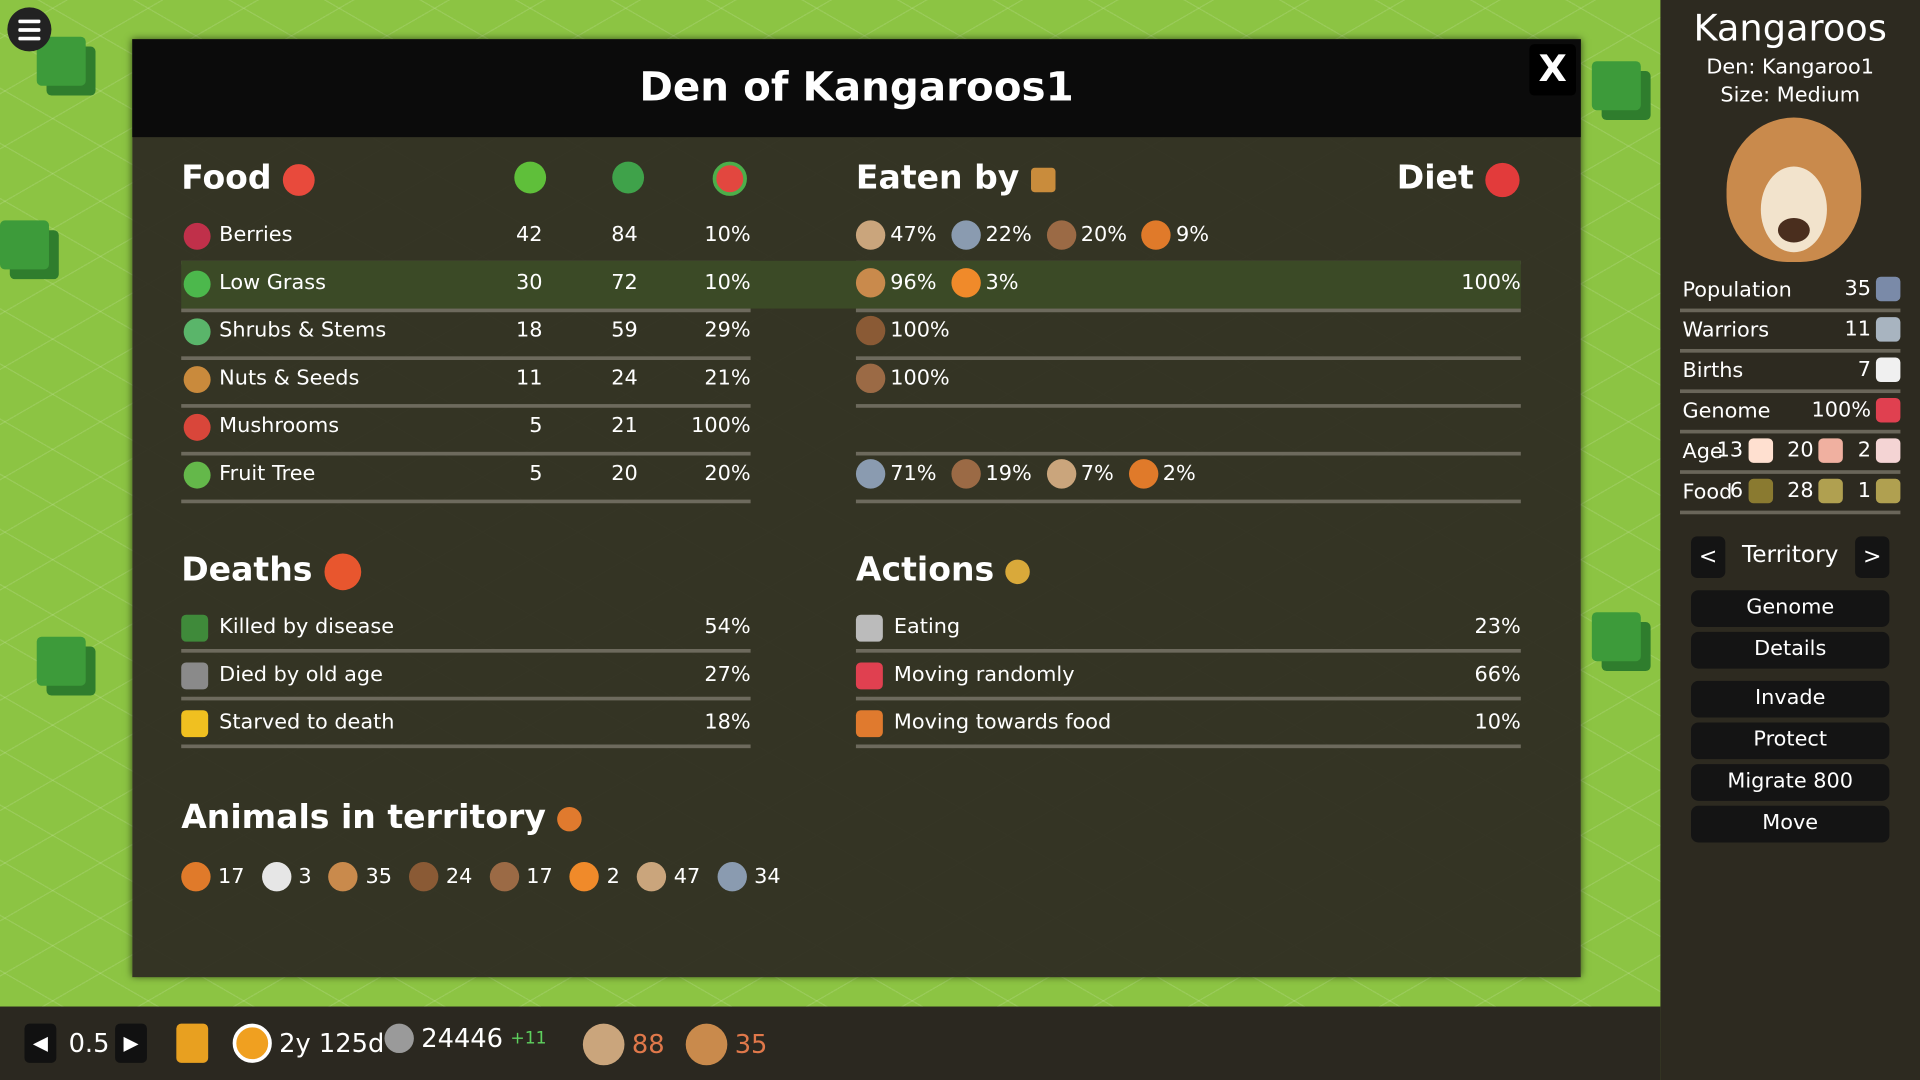 This screenshot has width=1920, height=1080. I want to click on food-row: Nuts & Seeds 11 24 21% 100%, so click(851, 382).